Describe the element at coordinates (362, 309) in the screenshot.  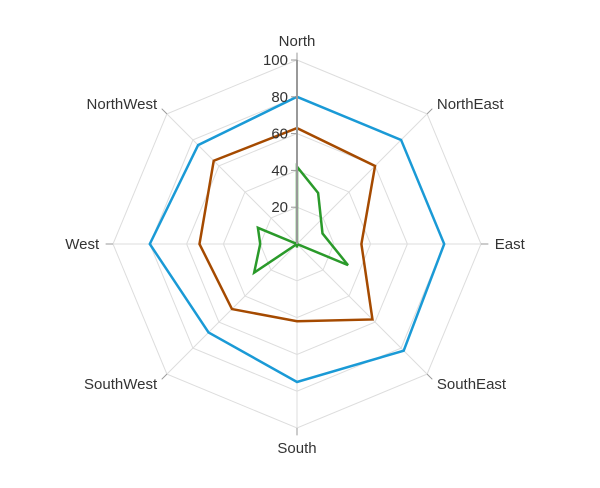
I see `spoke-southeast` at that location.